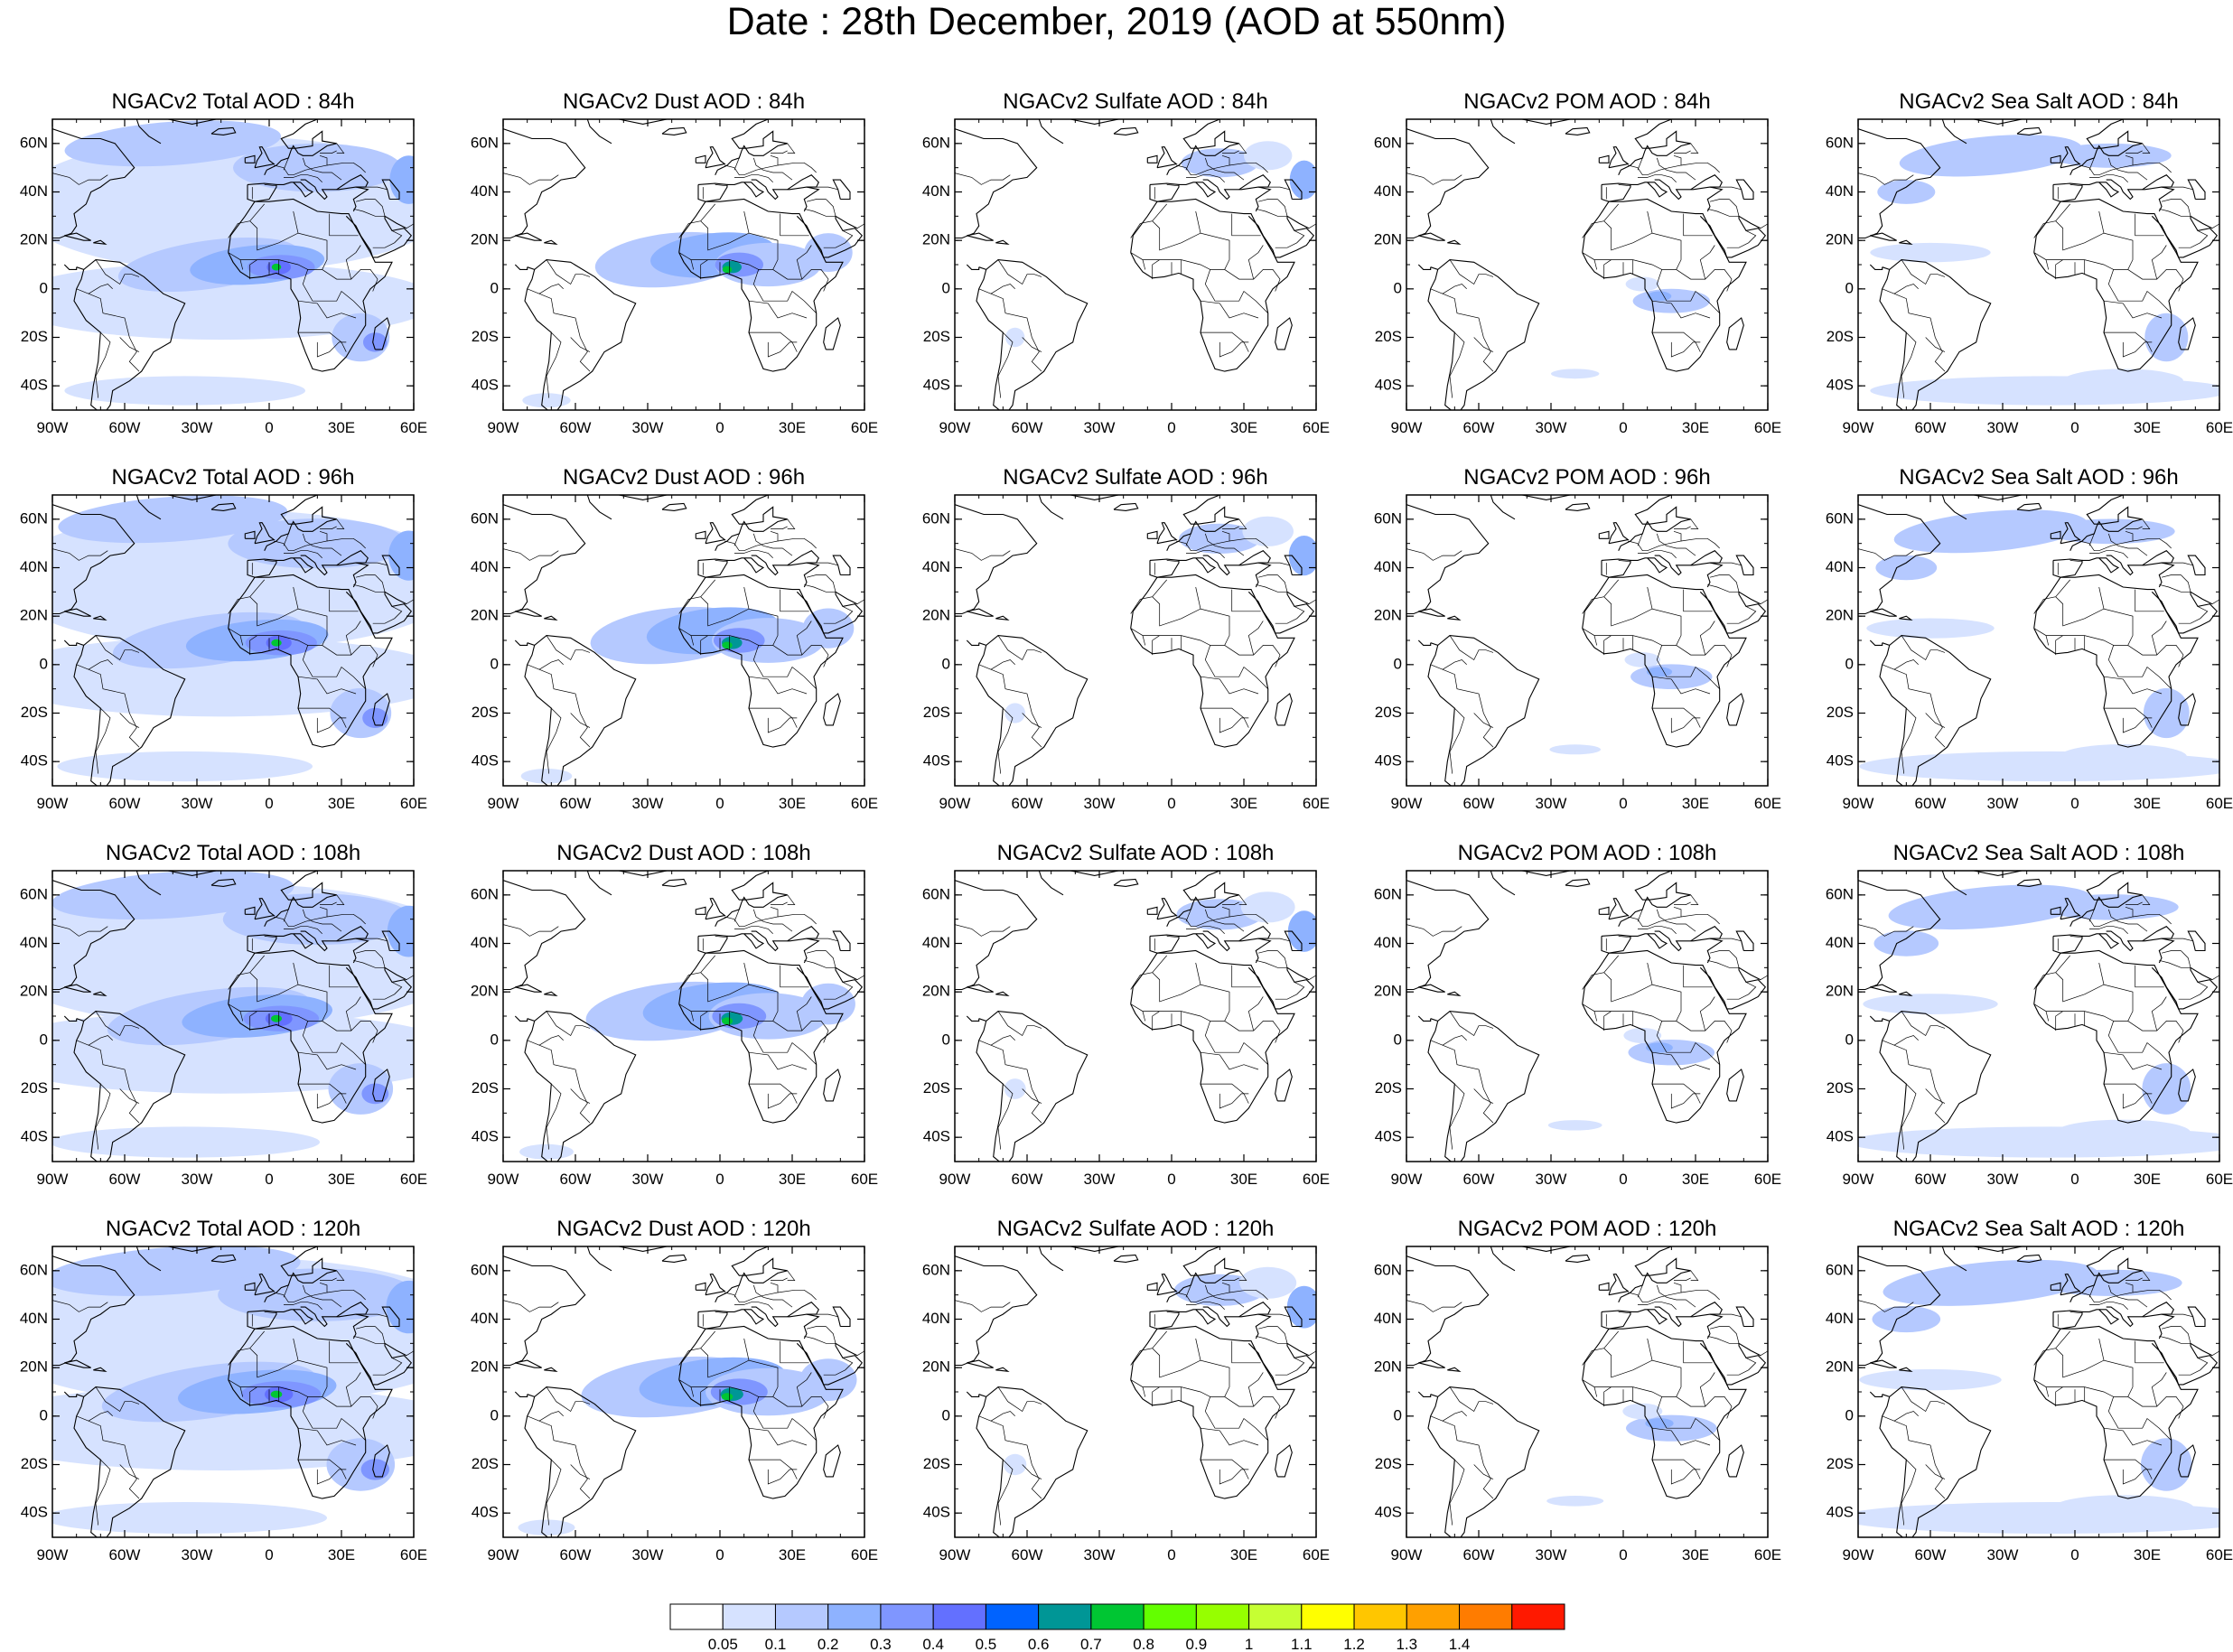 Image resolution: width=2233 pixels, height=1652 pixels. What do you see at coordinates (1388, 615) in the screenshot?
I see `lat-tick-label: 20N` at bounding box center [1388, 615].